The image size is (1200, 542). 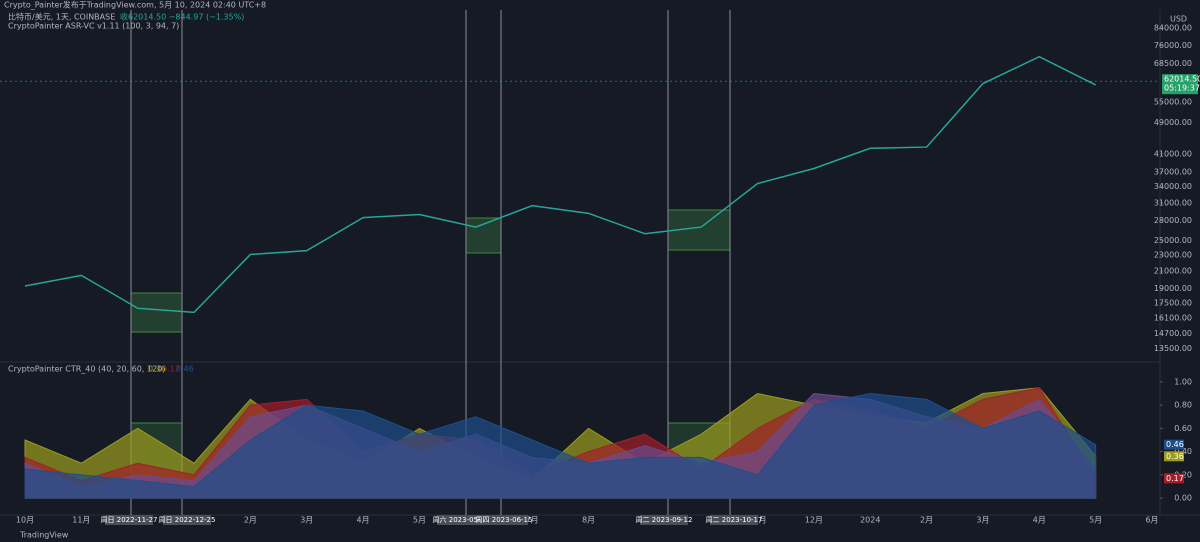 I want to click on osc-title: CryptoPainter CTR_40 (40, 20, 60, 120), so click(x=86, y=369).